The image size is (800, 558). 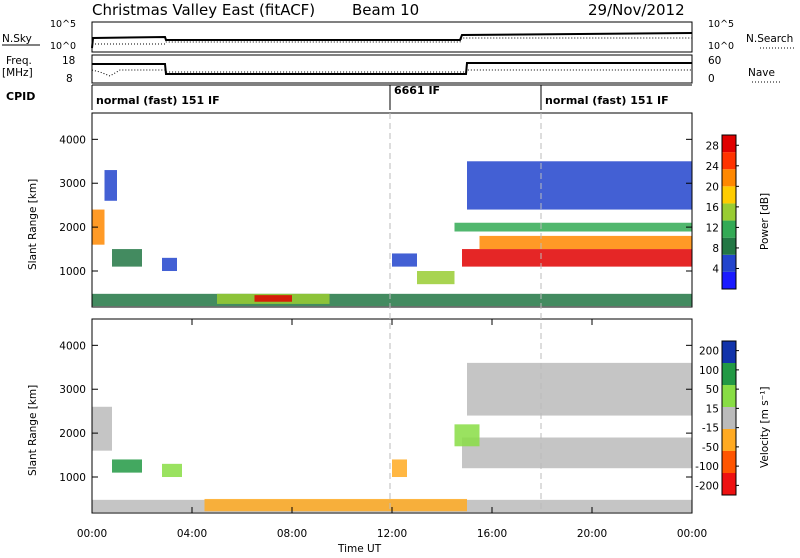 I want to click on colorbar-tick-label-7: -200, so click(x=707, y=486).